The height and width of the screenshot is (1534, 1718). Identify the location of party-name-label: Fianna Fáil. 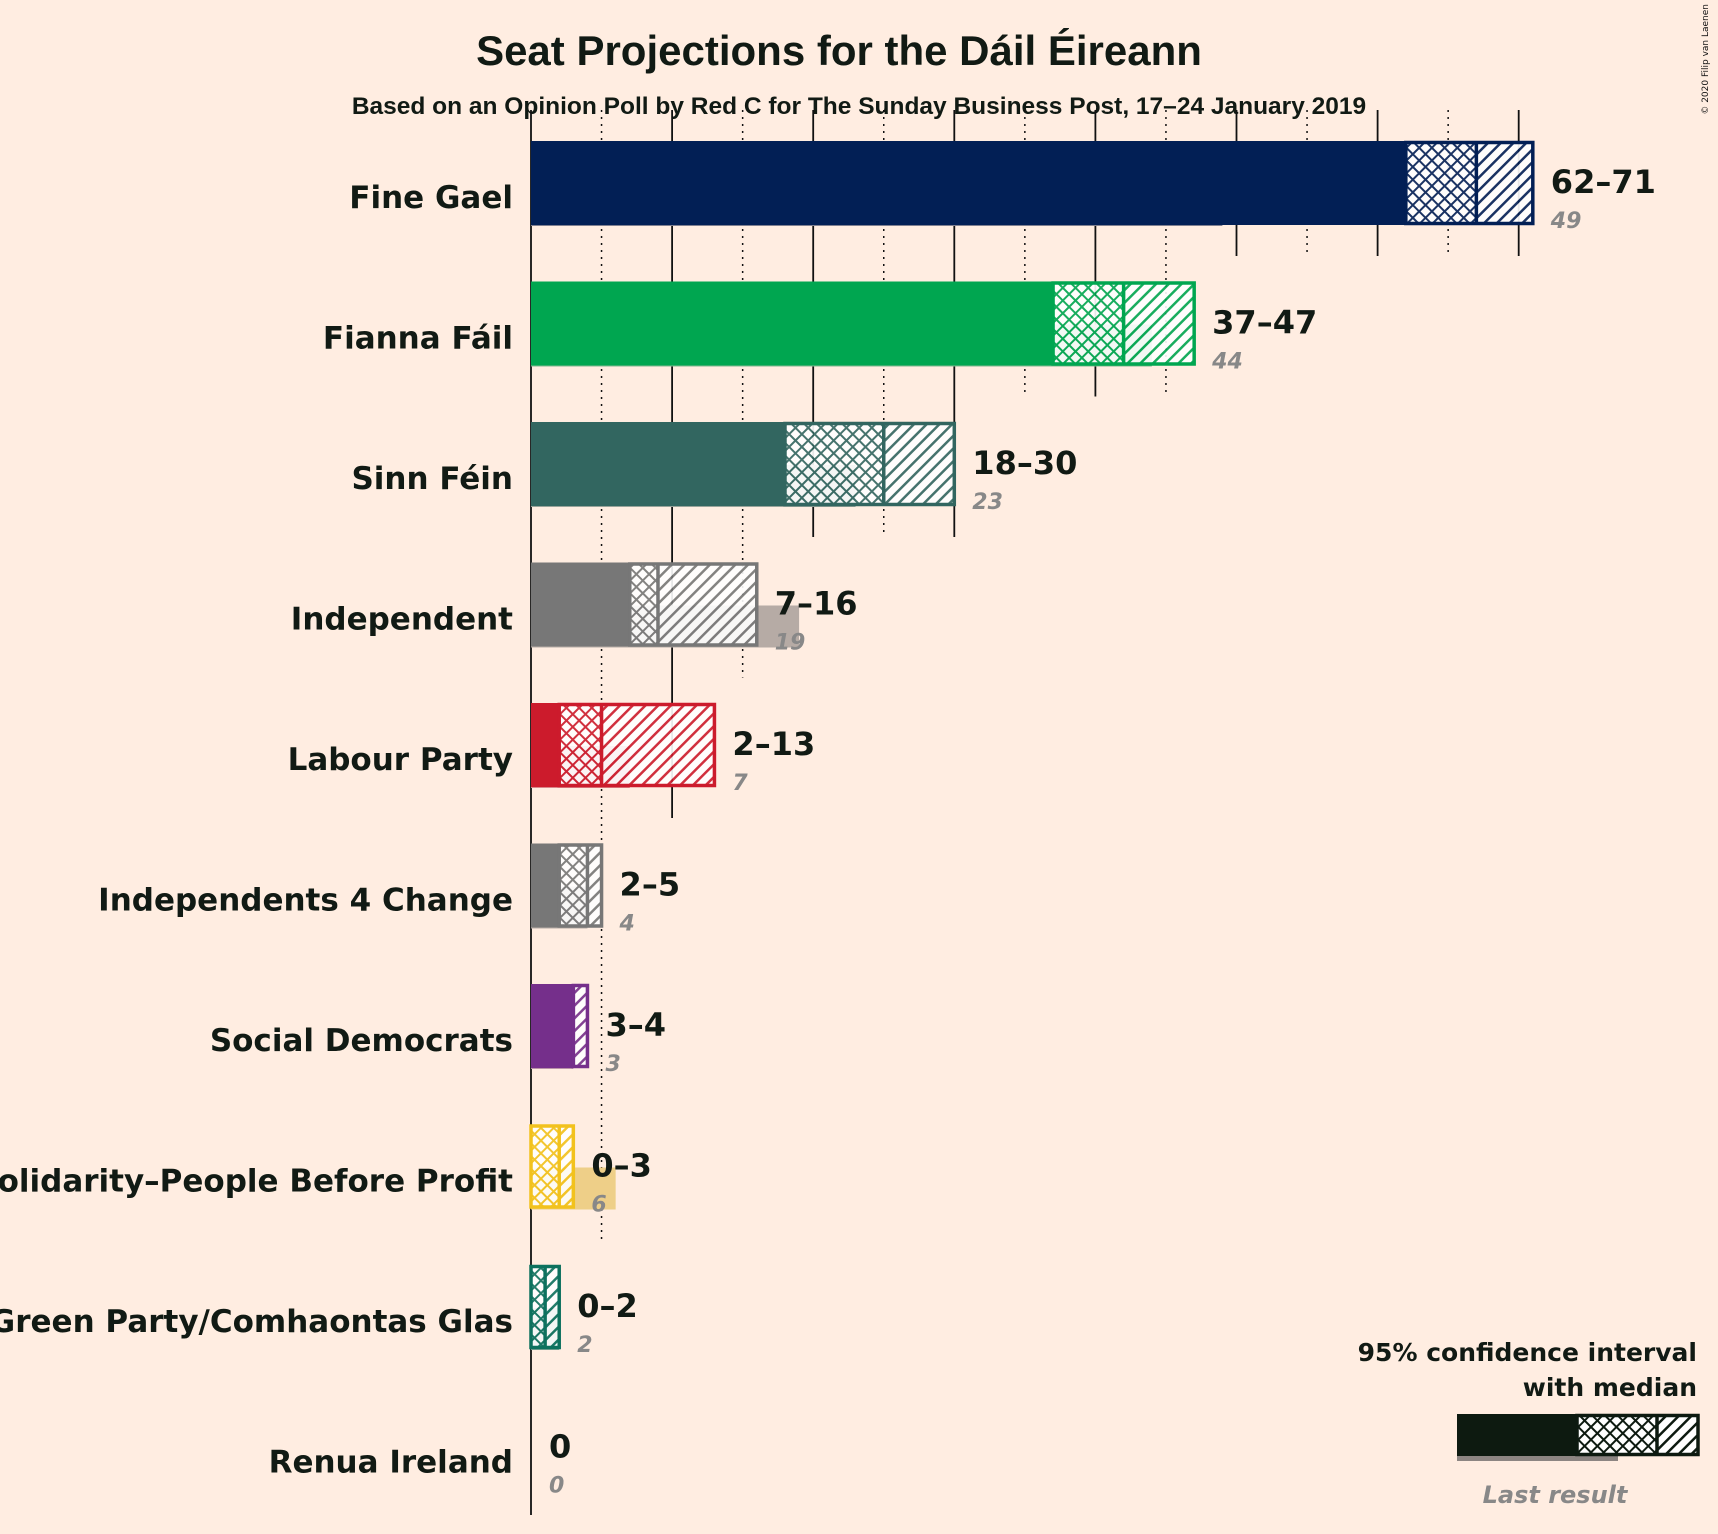
(418, 339).